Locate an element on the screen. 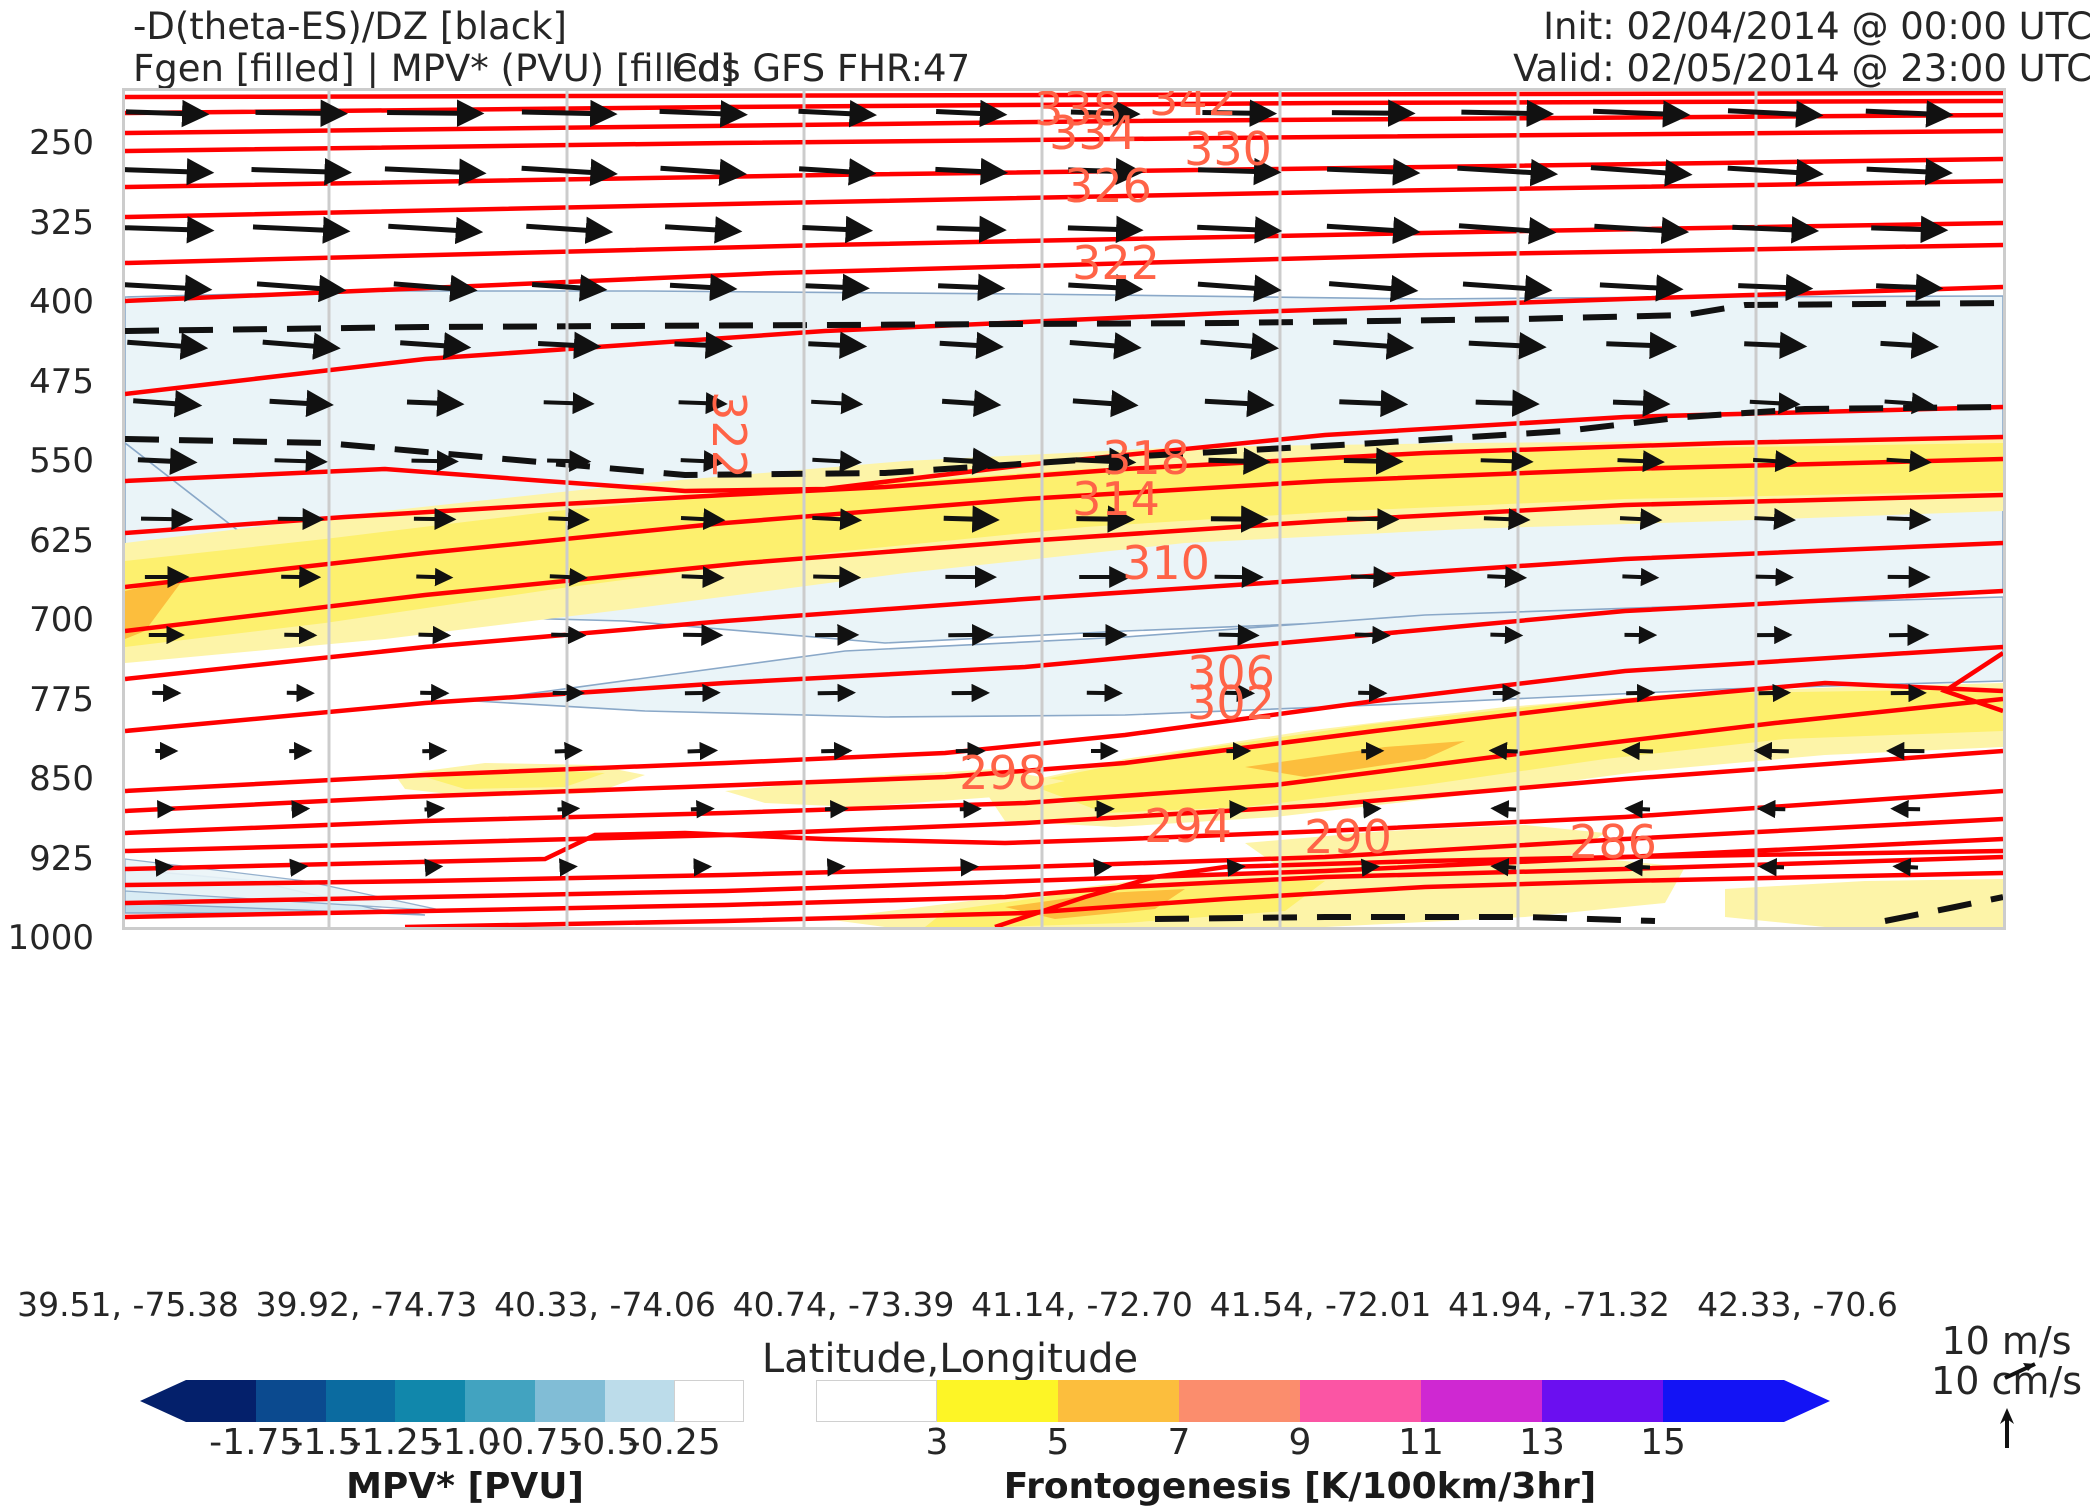  contour-label-342: 342 is located at coordinates (1193, 108).